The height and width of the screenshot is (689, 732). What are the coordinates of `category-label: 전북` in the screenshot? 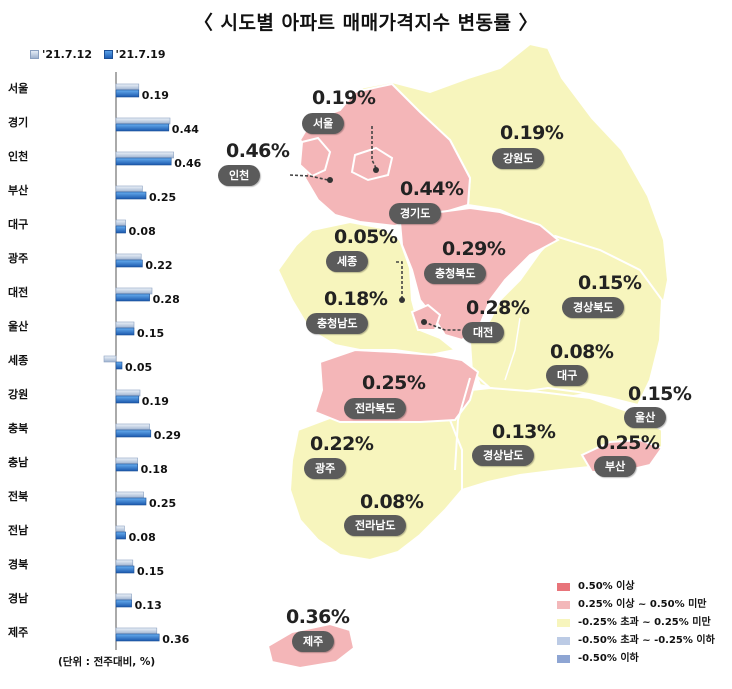 It's located at (18, 496).